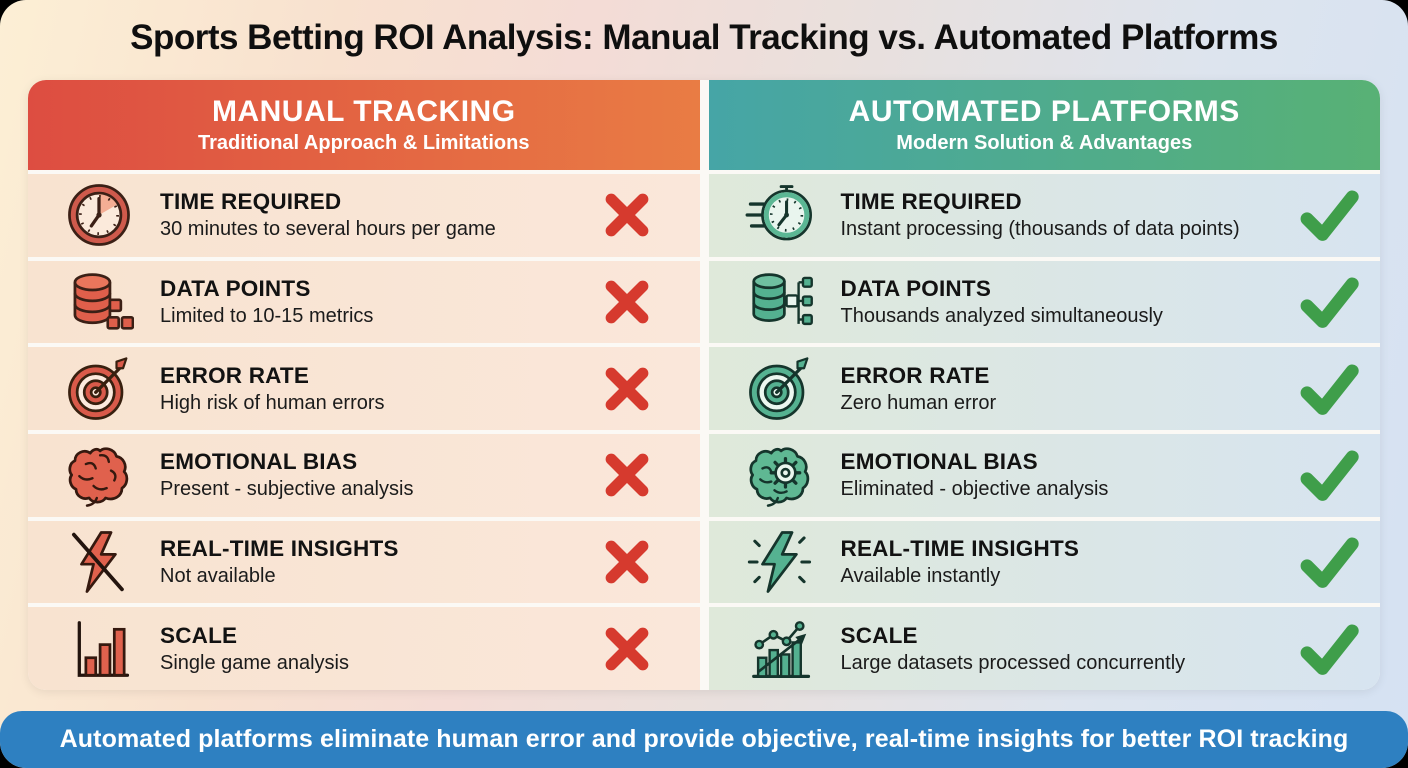 This screenshot has height=768, width=1408. I want to click on database-icon, so click(99, 302).